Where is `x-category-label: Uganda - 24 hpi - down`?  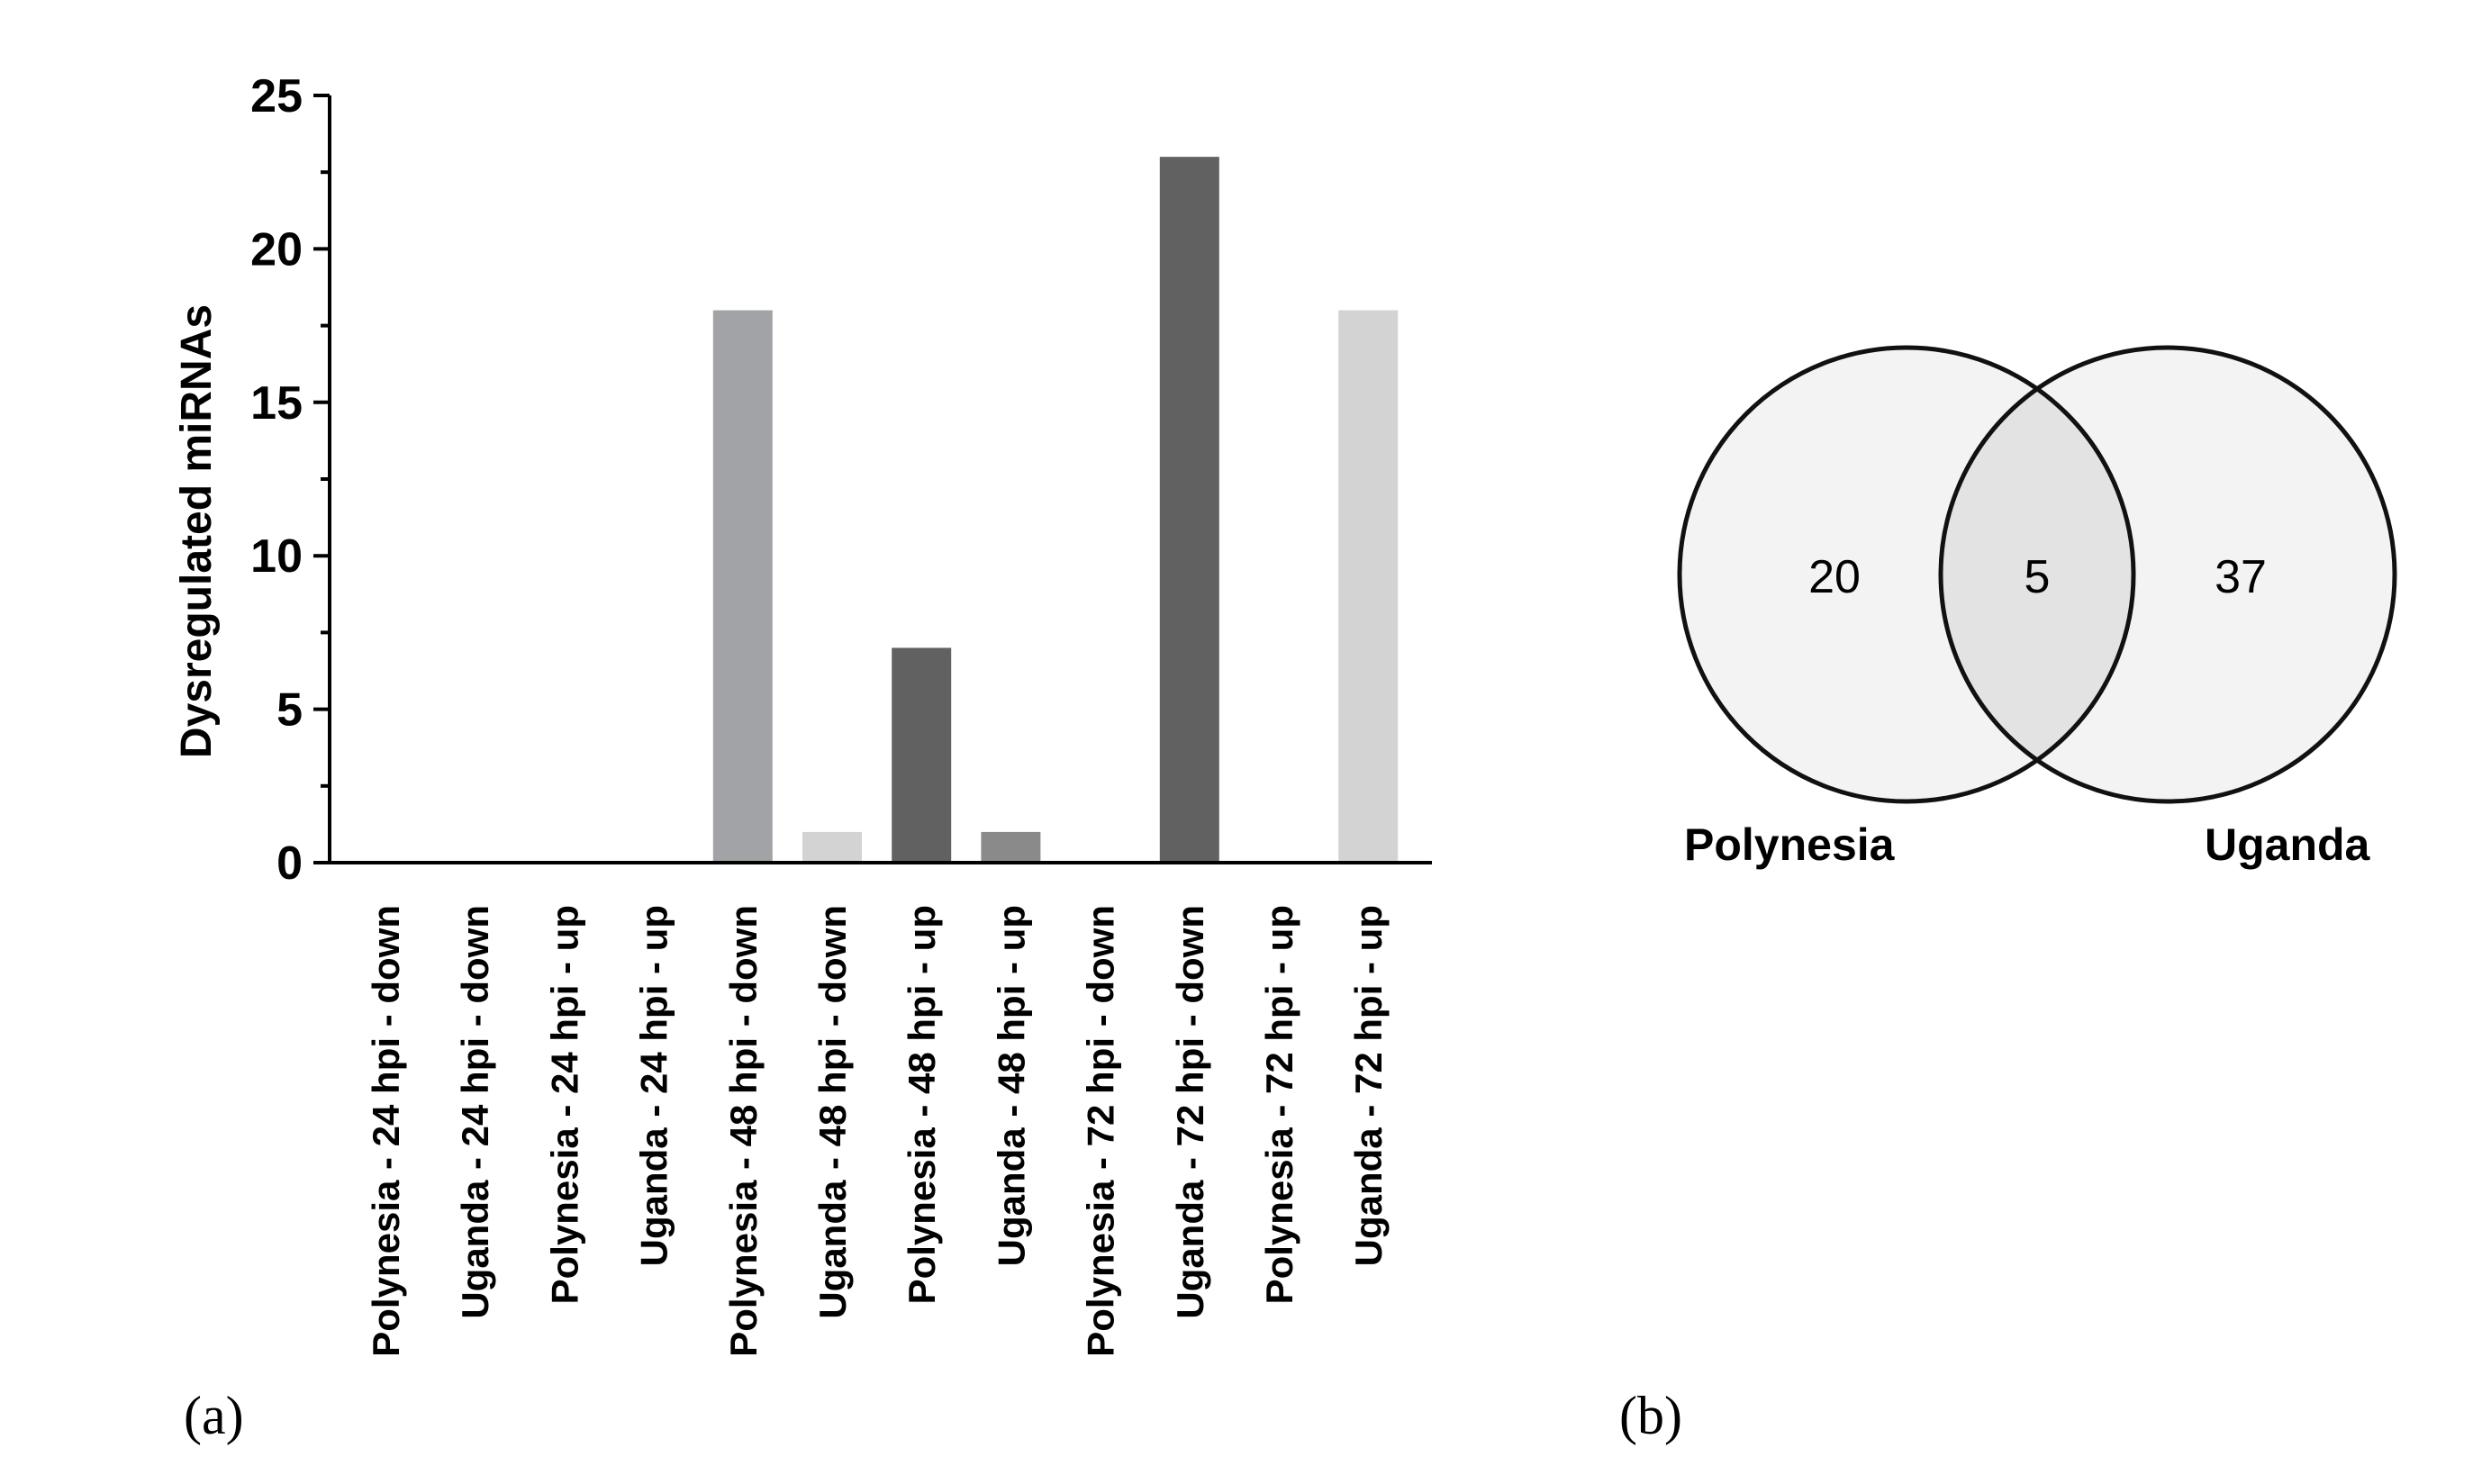
x-category-label: Uganda - 24 hpi - down is located at coordinates (475, 1112).